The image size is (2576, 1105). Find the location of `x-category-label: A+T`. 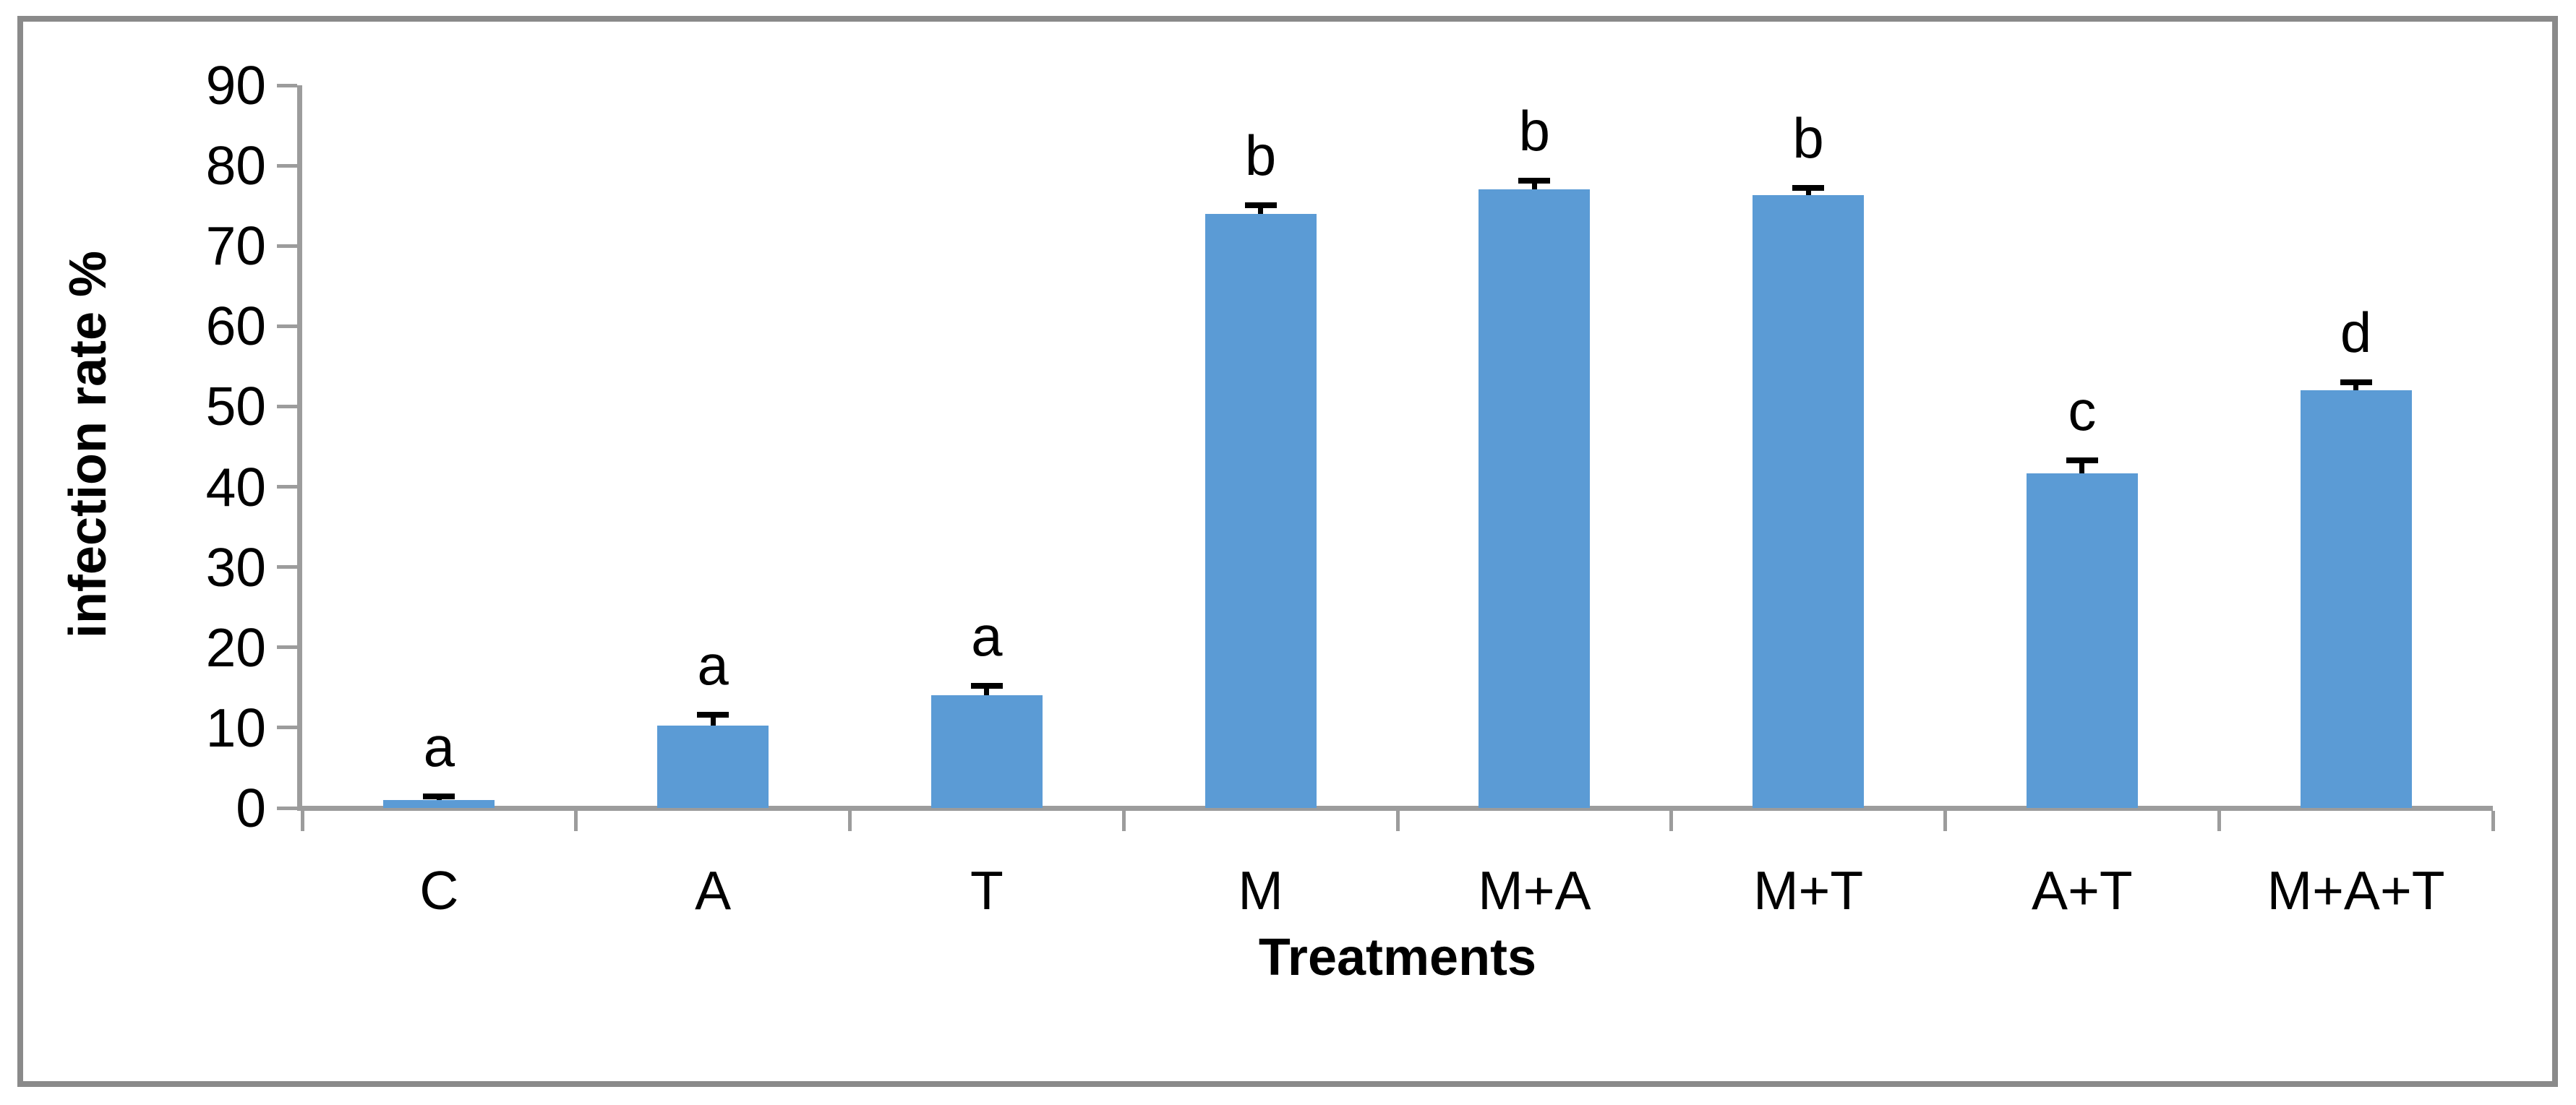

x-category-label: A+T is located at coordinates (2082, 890).